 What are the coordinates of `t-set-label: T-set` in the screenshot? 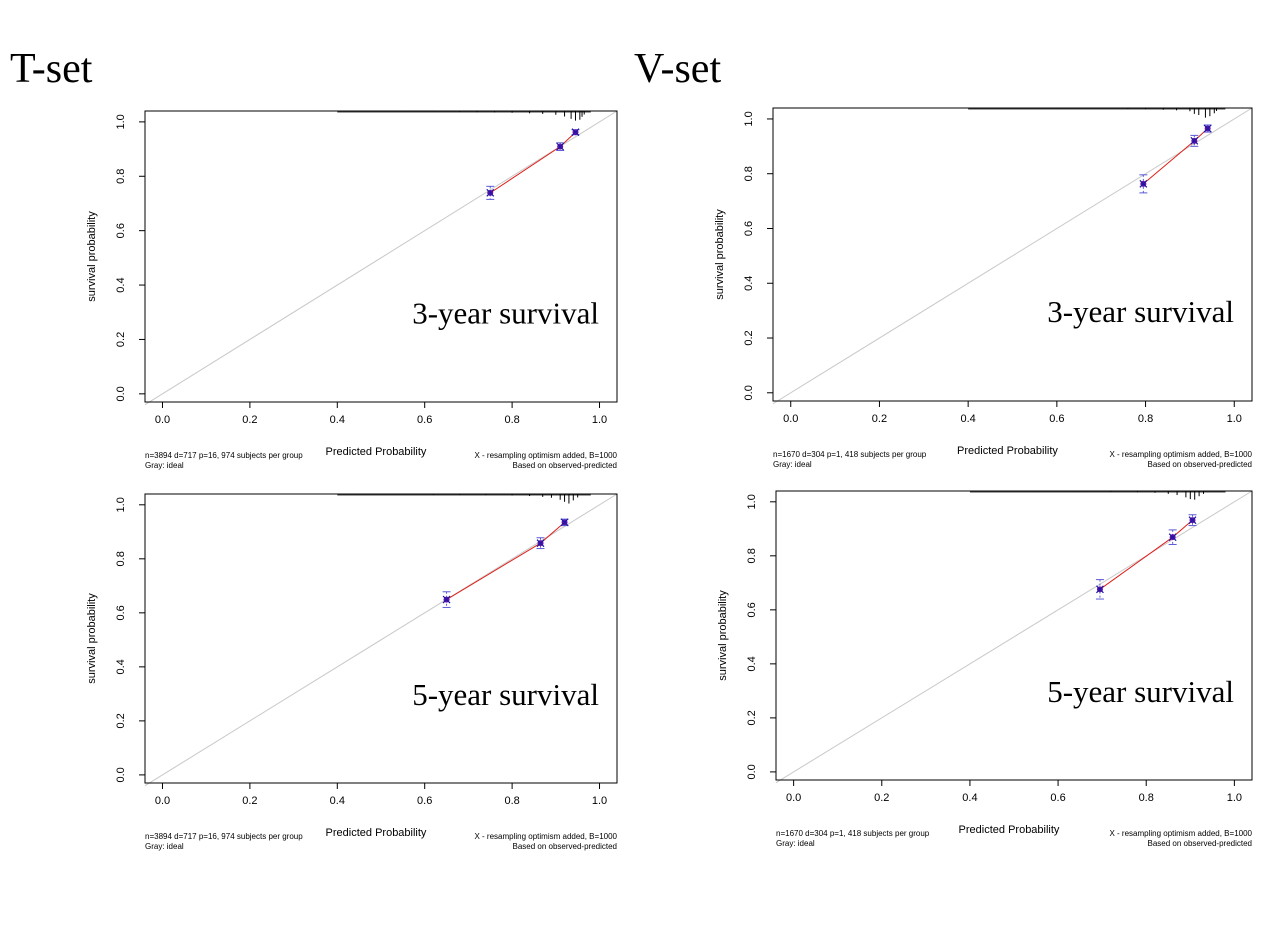 It's located at (51, 69).